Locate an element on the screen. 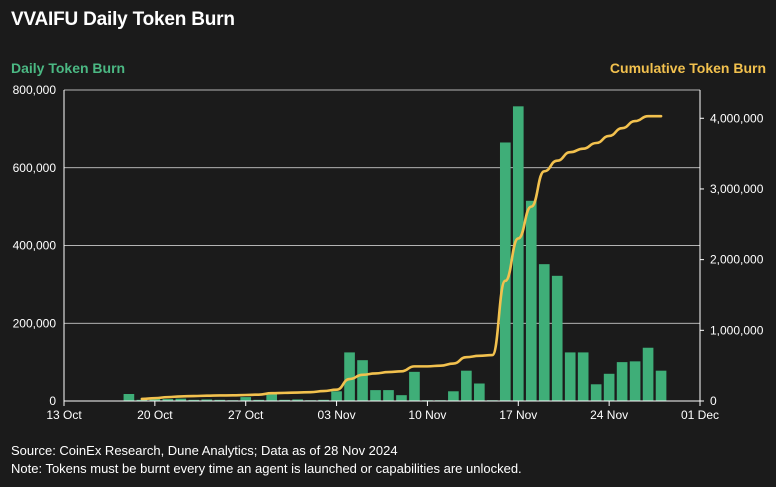 The width and height of the screenshot is (776, 487). x-tick-label: 10 Nov is located at coordinates (427, 415).